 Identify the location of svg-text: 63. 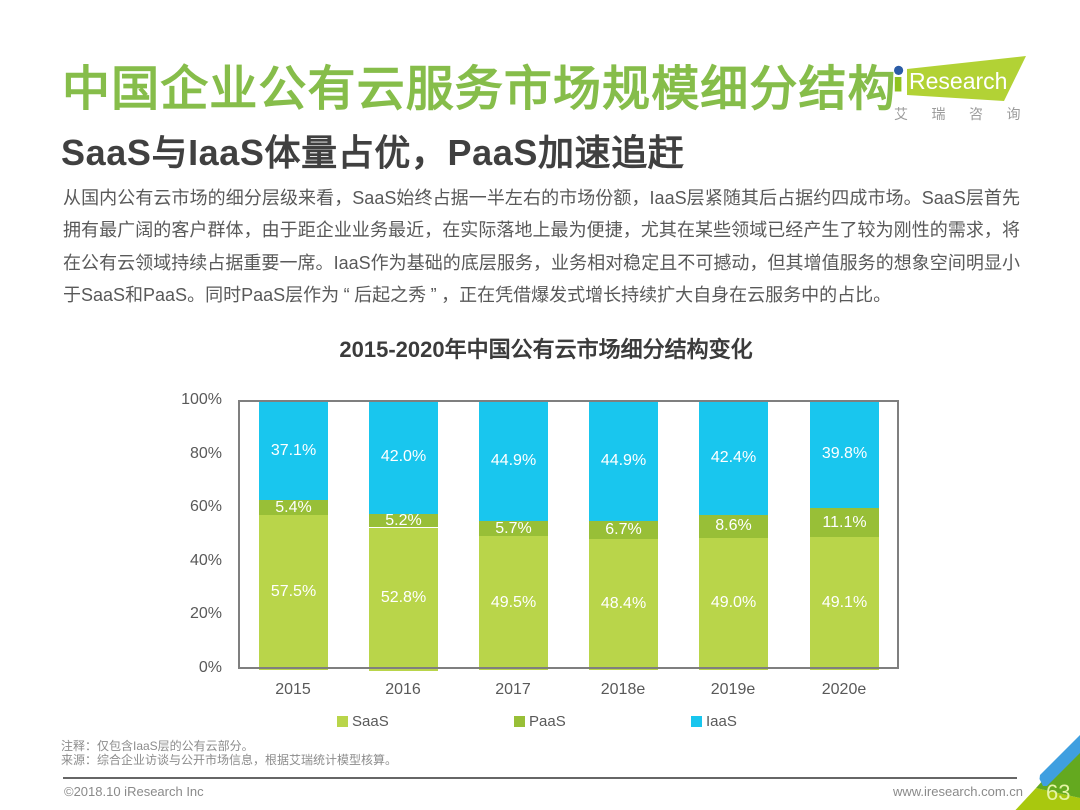
(1058, 792).